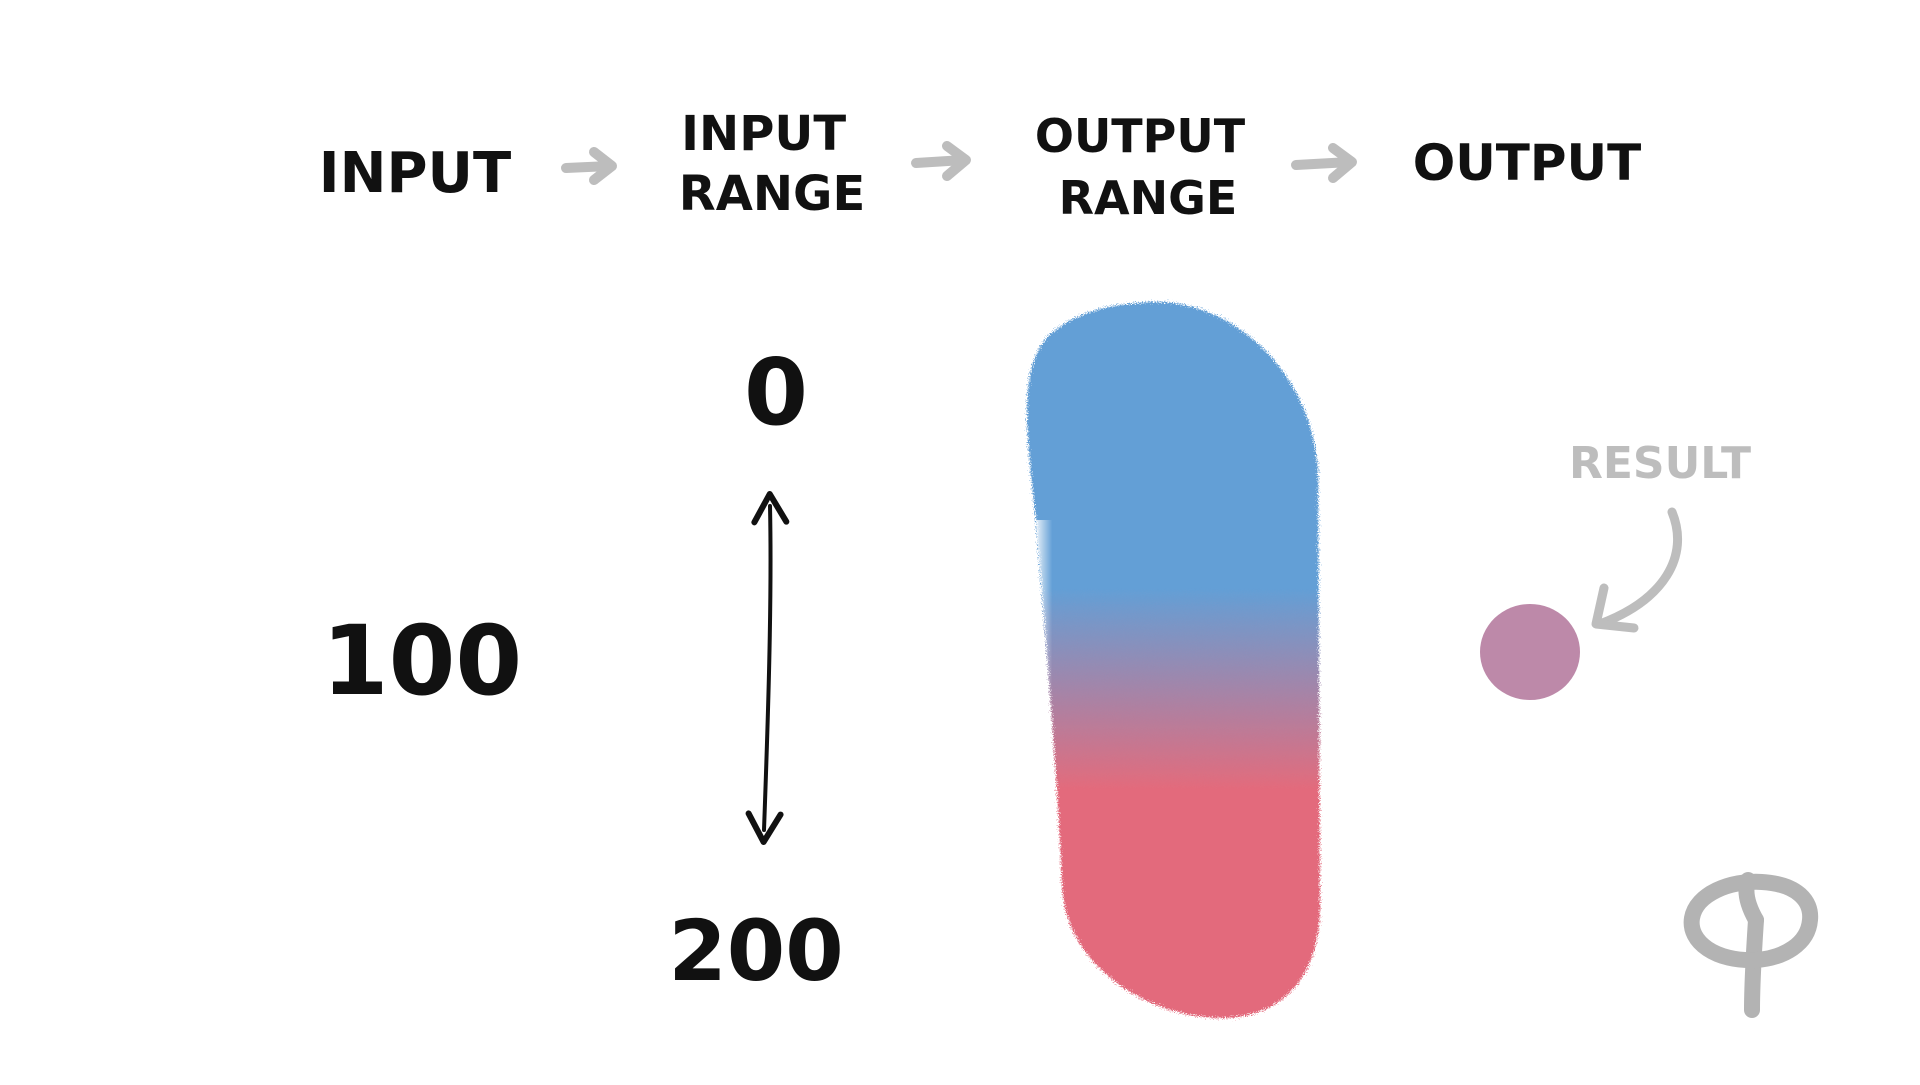 Image resolution: width=1920 pixels, height=1085 pixels. What do you see at coordinates (1148, 198) in the screenshot?
I see `step-output-range-line-2: RANGE` at bounding box center [1148, 198].